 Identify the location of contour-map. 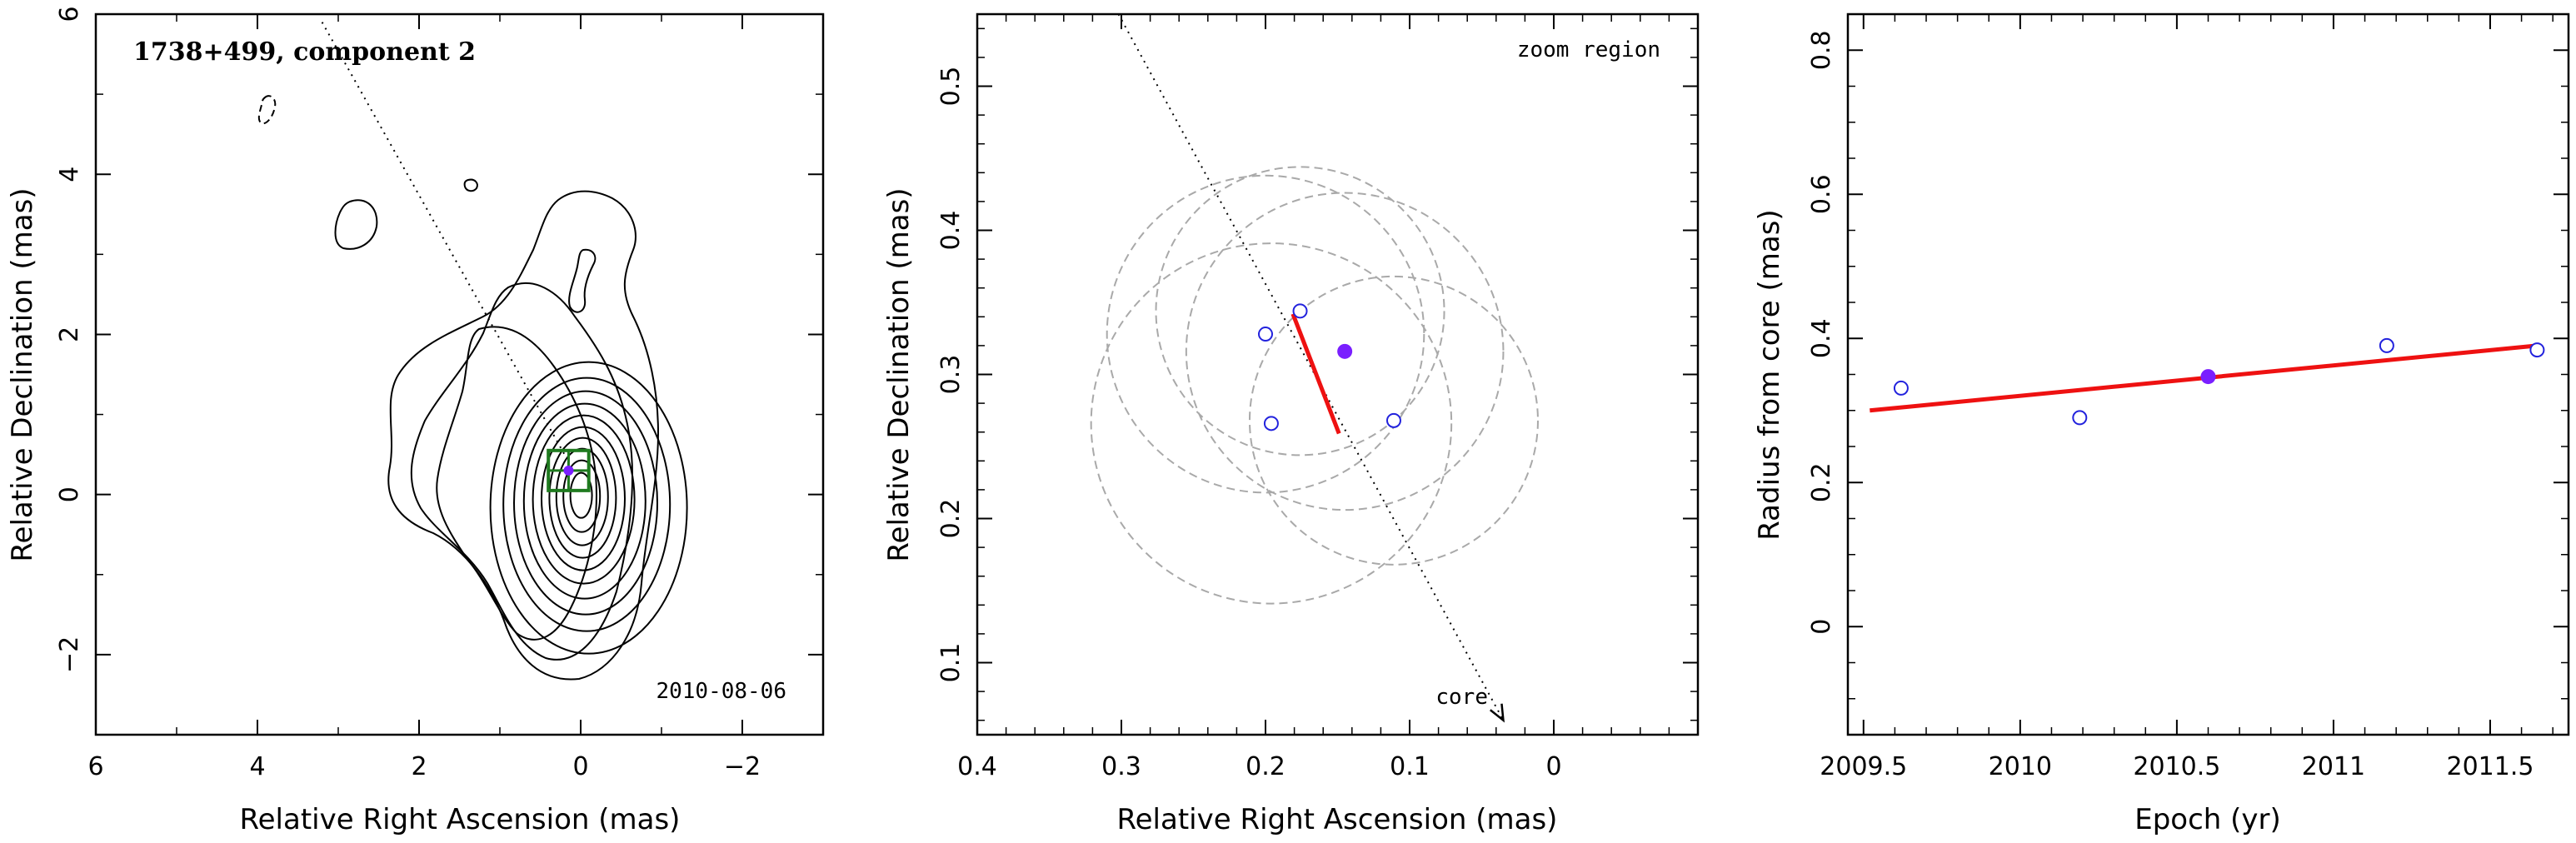
(472, 388).